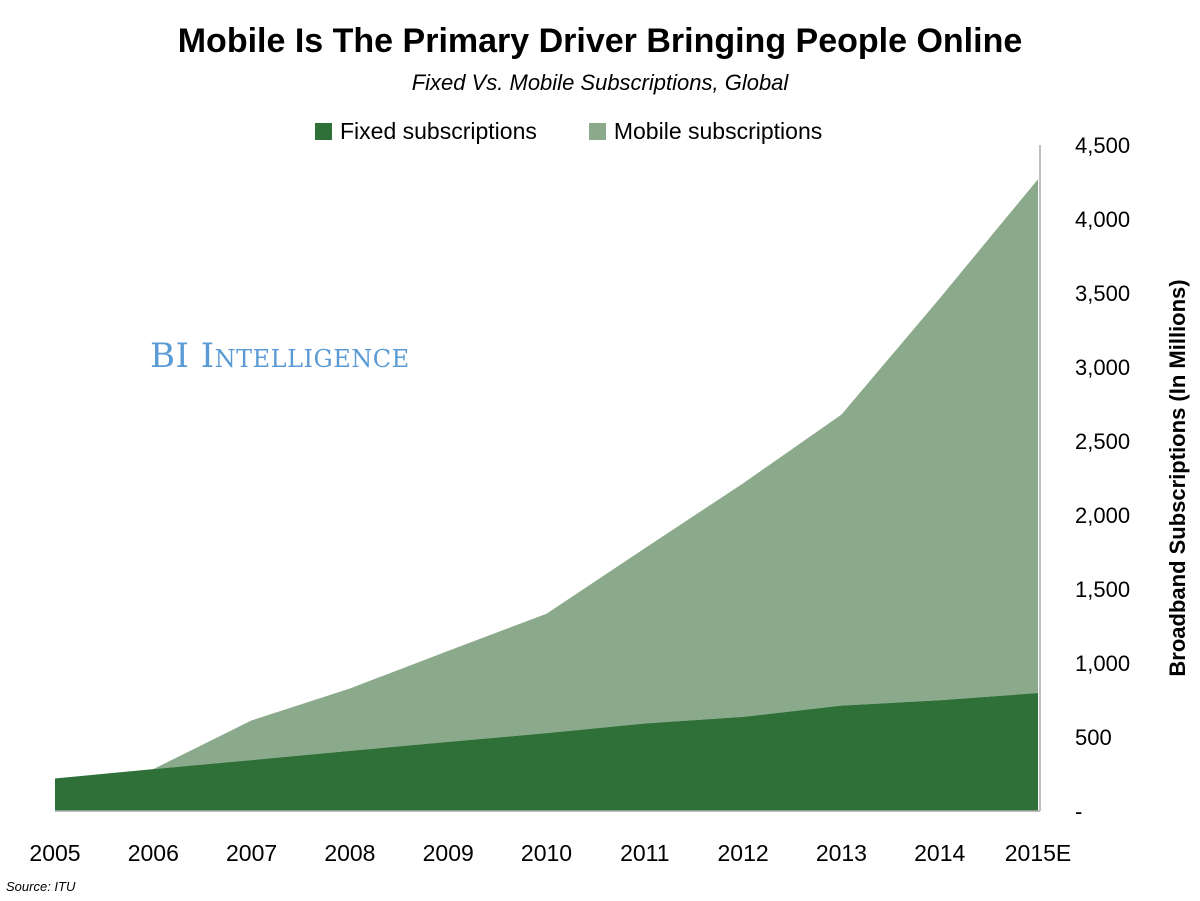 This screenshot has width=1200, height=901. Describe the element at coordinates (718, 131) in the screenshot. I see `legend-label-mobile: Mobile subscriptions` at that location.